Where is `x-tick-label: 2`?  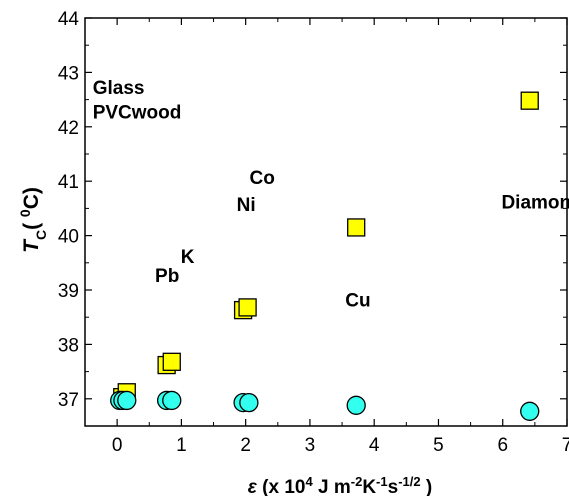
x-tick-label: 2 is located at coordinates (245, 445).